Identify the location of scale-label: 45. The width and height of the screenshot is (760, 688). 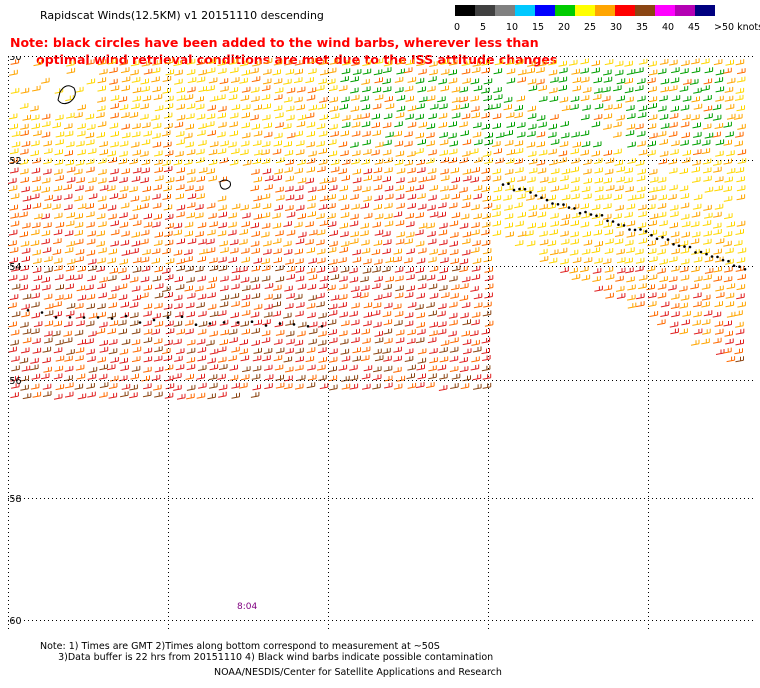
(694, 27).